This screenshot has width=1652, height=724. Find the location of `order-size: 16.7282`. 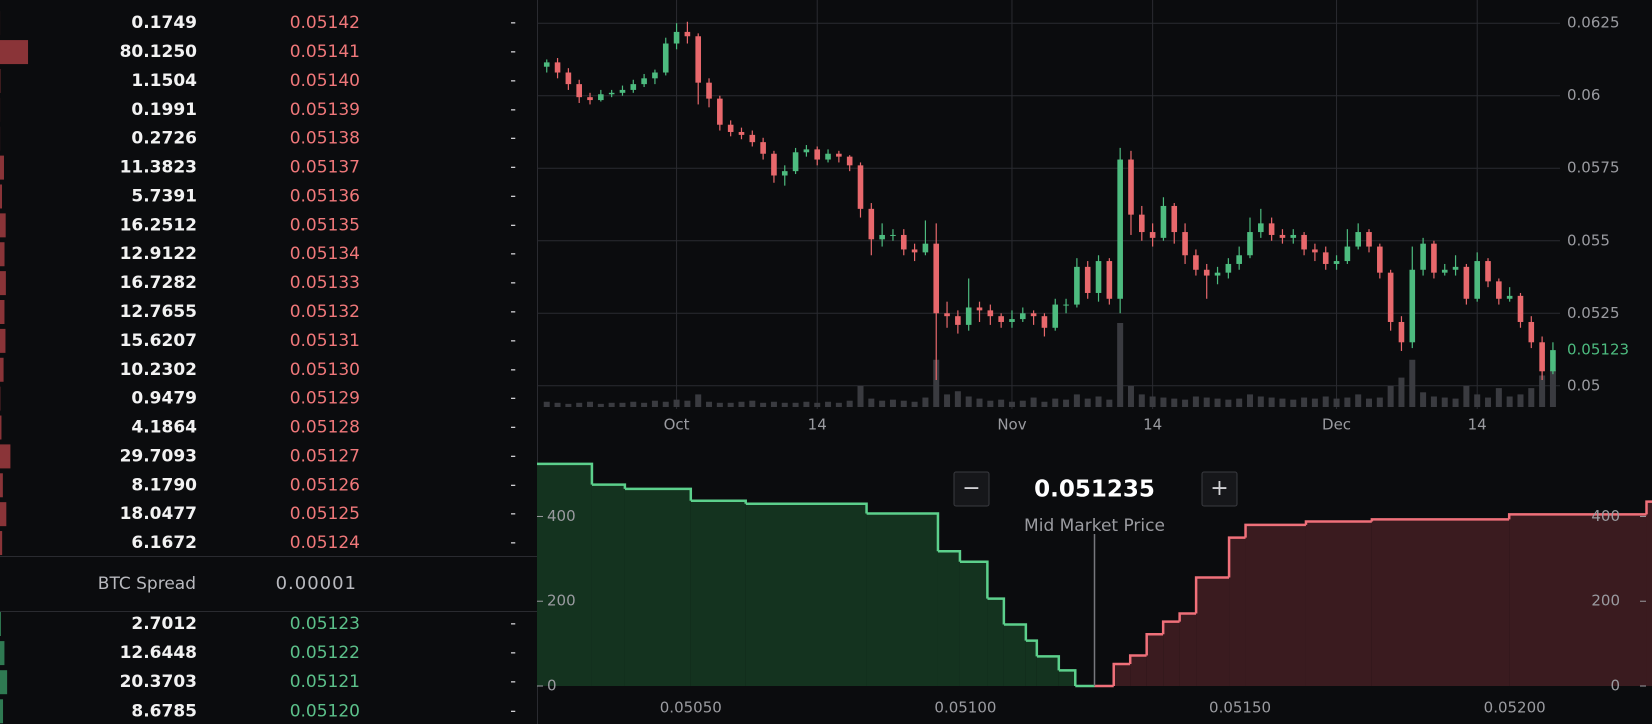

order-size: 16.7282 is located at coordinates (158, 283).